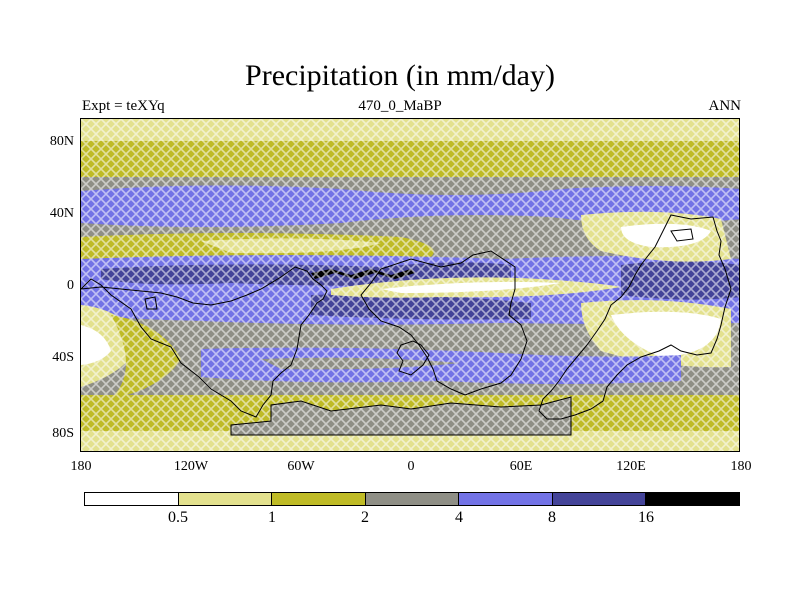  Describe the element at coordinates (400, 75) in the screenshot. I see `plot-title: Precipitation (in mm/day)` at that location.